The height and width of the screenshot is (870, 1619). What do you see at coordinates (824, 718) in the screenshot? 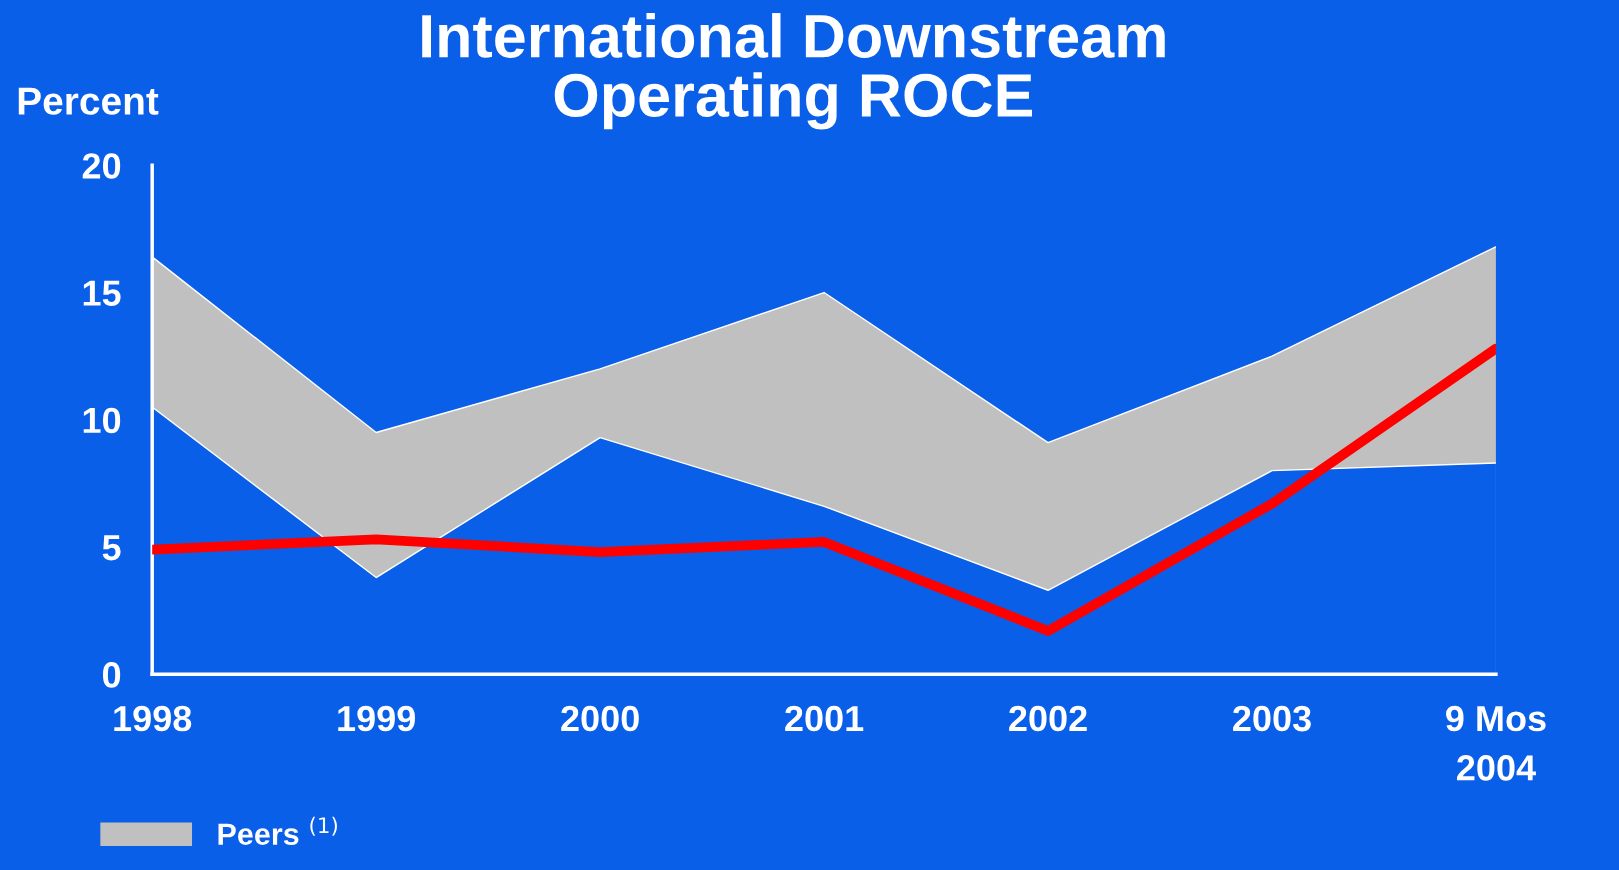
I see `x-tick-label: 2001` at bounding box center [824, 718].